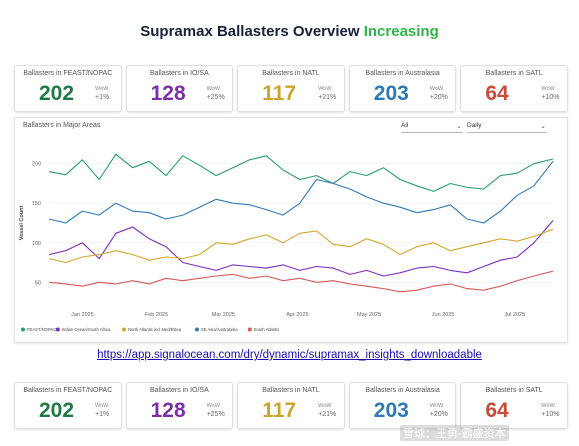 The width and height of the screenshot is (579, 446). Describe the element at coordinates (514, 315) in the screenshot. I see `x-tick-label: Jul 2025` at that location.